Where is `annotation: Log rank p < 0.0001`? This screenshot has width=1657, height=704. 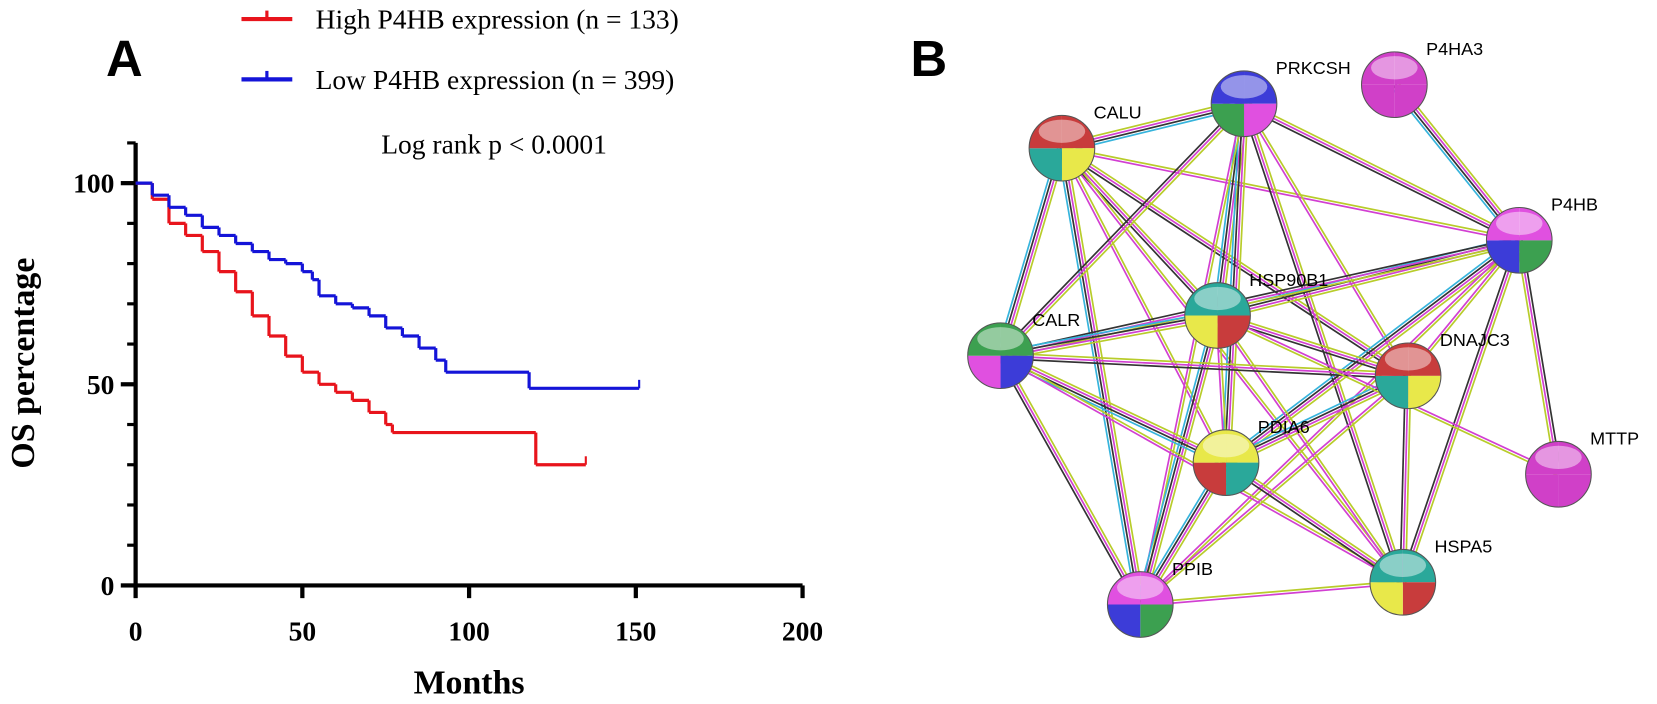
annotation: Log rank p < 0.0001 is located at coordinates (494, 144).